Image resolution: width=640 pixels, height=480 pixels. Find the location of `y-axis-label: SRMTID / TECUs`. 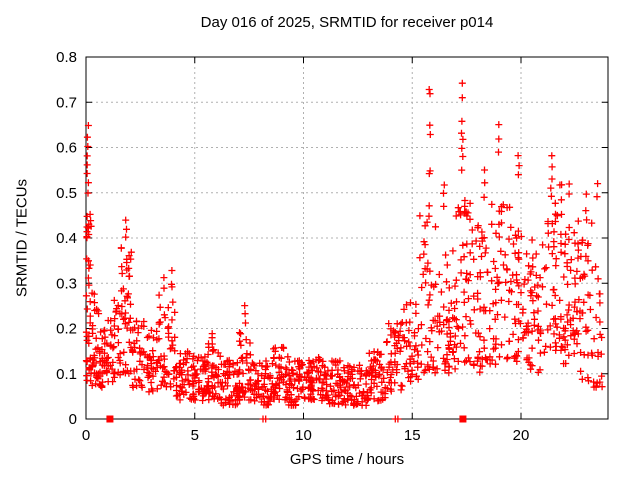

y-axis-label: SRMTID / TECUs is located at coordinates (22, 238).